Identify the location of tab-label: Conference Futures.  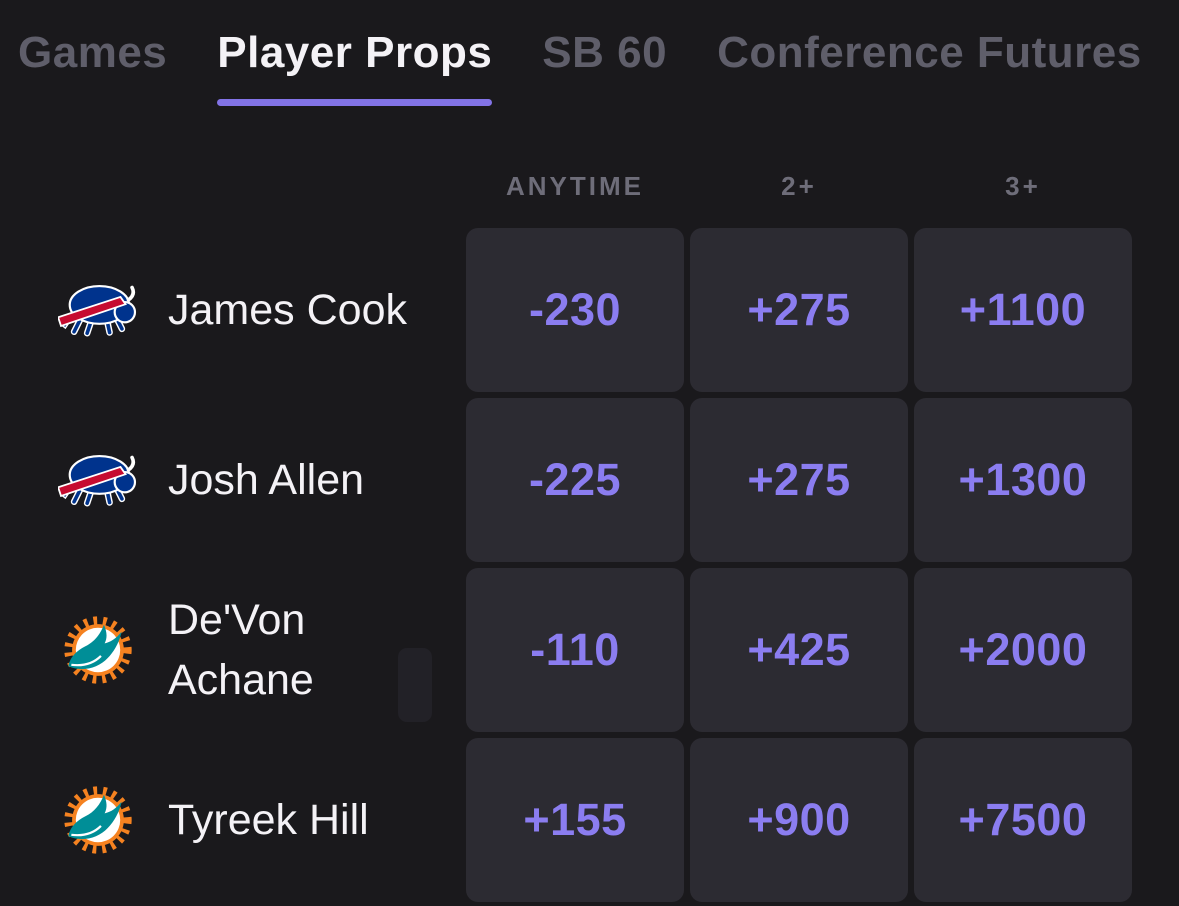
(929, 52).